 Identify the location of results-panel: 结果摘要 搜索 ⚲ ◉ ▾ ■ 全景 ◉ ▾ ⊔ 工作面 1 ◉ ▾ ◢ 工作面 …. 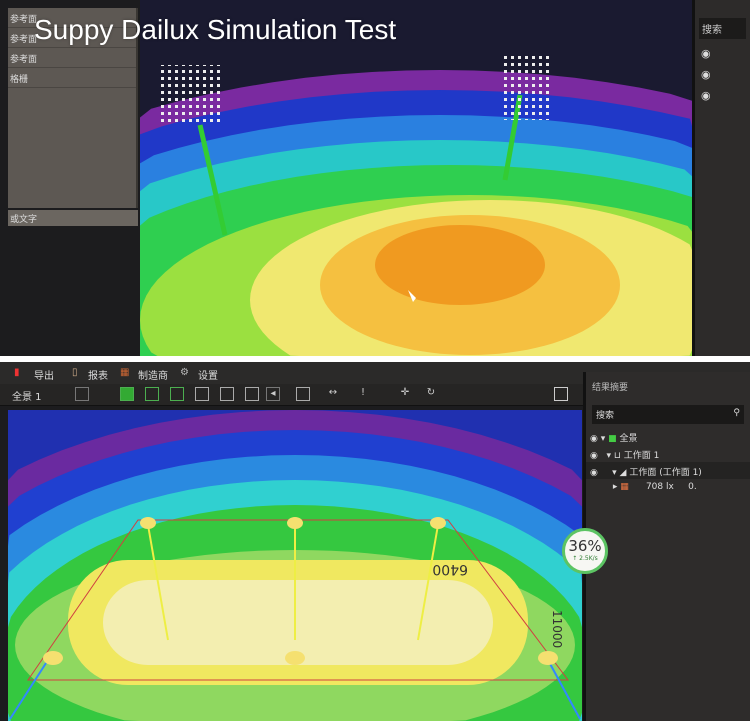
(666, 546).